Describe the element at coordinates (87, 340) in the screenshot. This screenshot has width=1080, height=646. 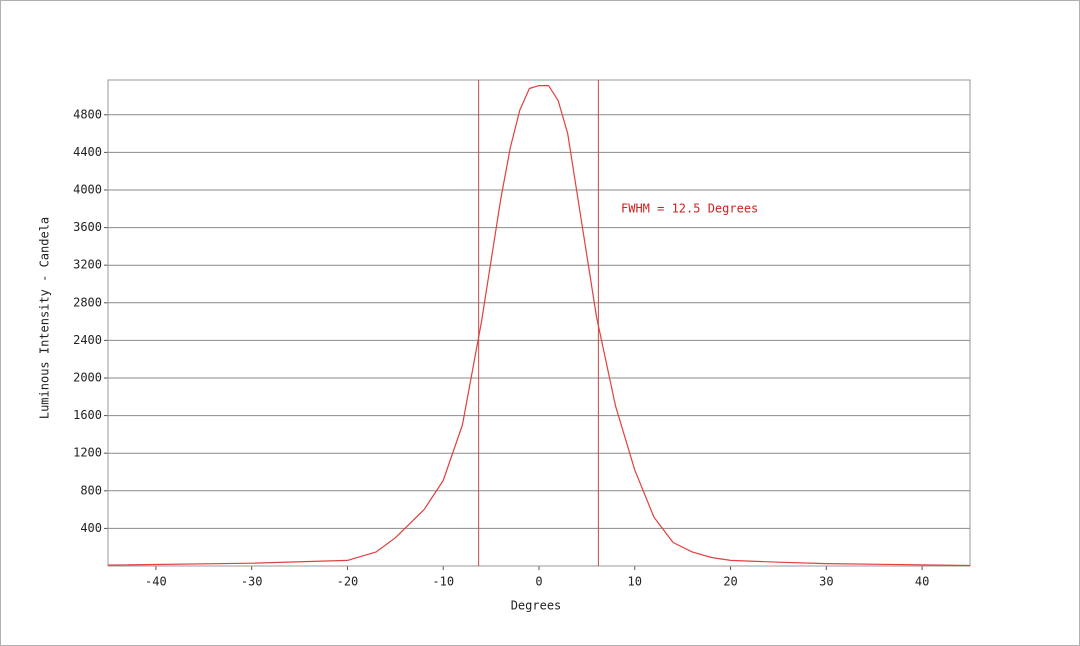
I see `y-tick-label: 2400` at that location.